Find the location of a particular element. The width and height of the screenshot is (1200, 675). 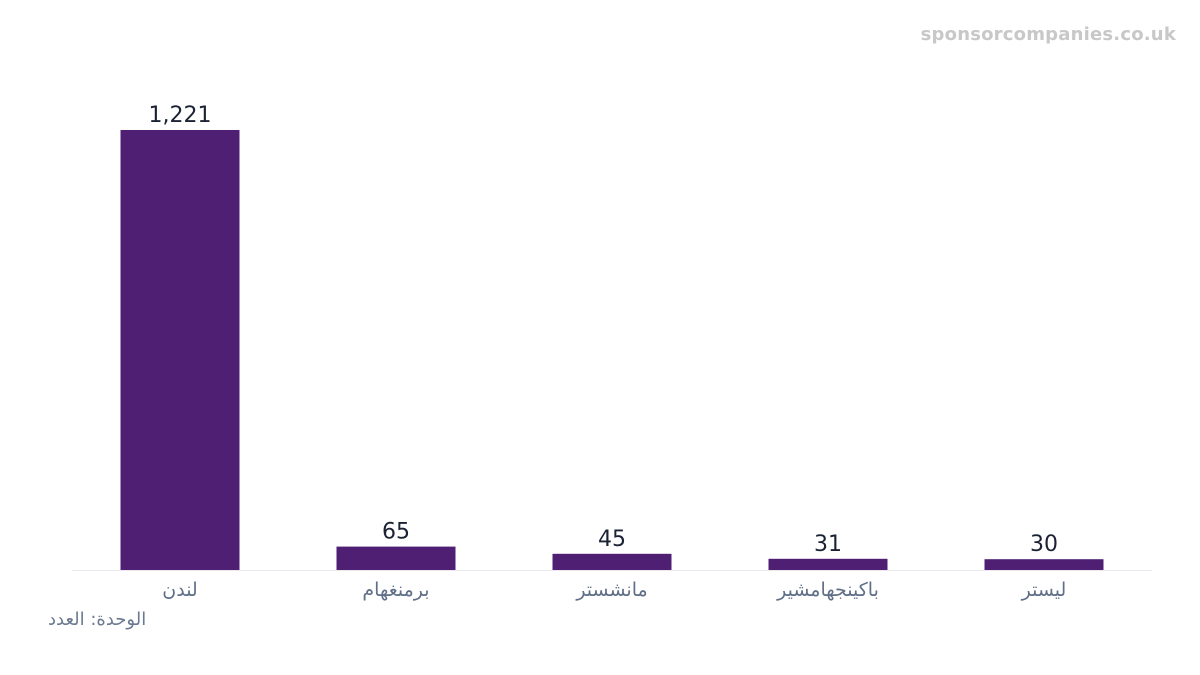

value-label-0: 1,221 is located at coordinates (180, 115).